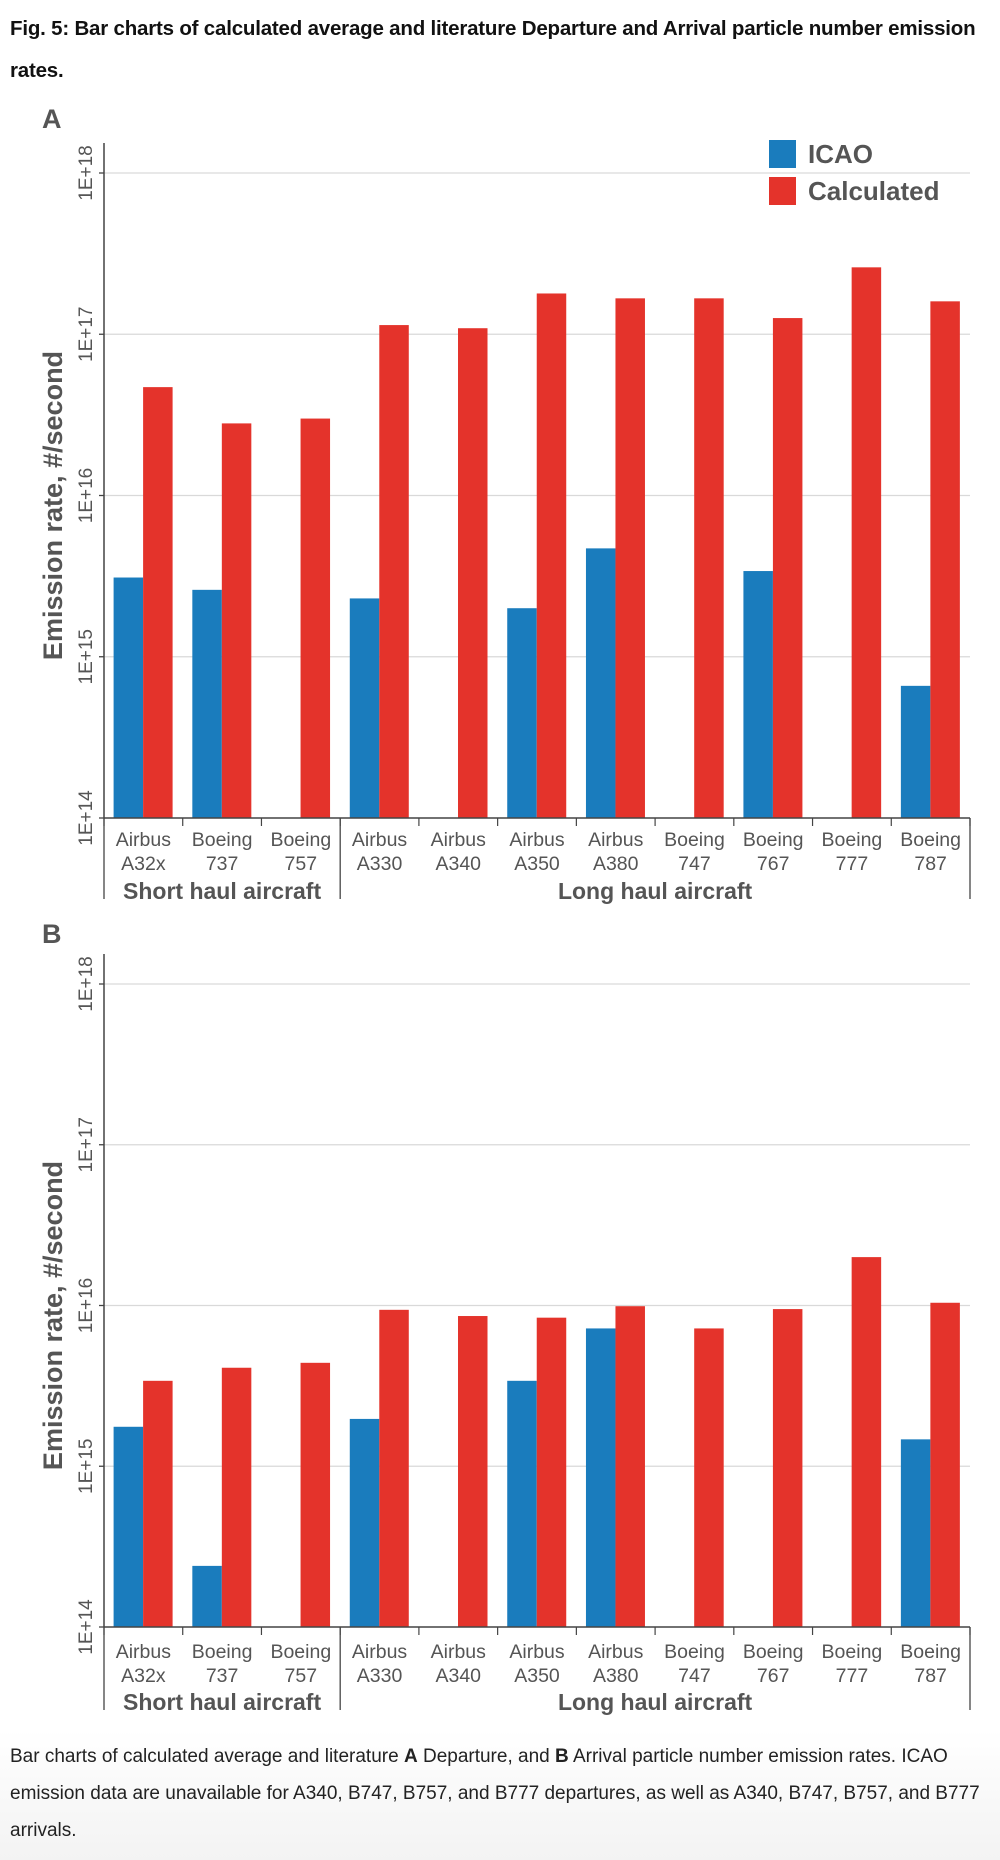  What do you see at coordinates (782, 191) in the screenshot?
I see `legend-swatch-calculated` at bounding box center [782, 191].